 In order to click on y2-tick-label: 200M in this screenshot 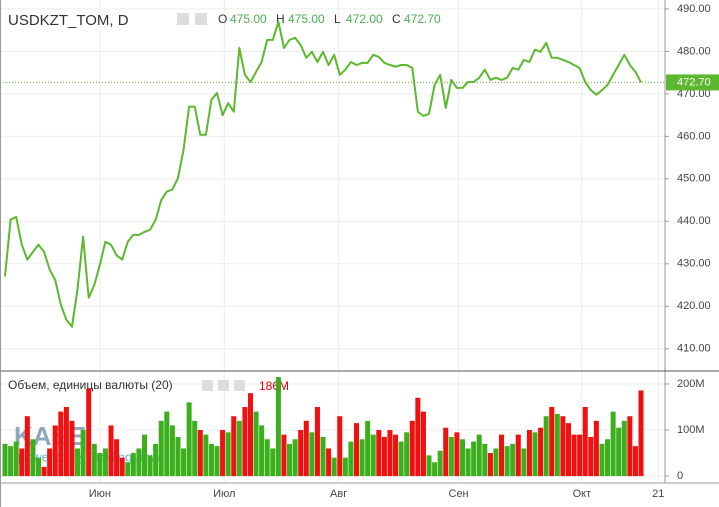, I will do `click(691, 384)`.